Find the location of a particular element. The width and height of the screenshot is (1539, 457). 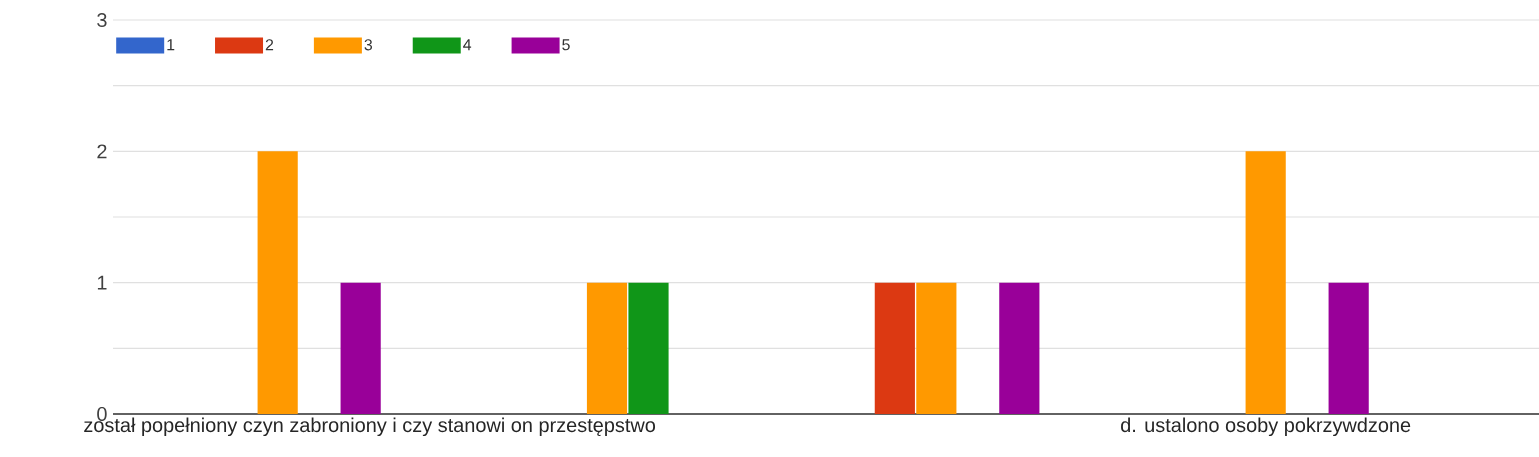

legend-label: 5 is located at coordinates (566, 45).